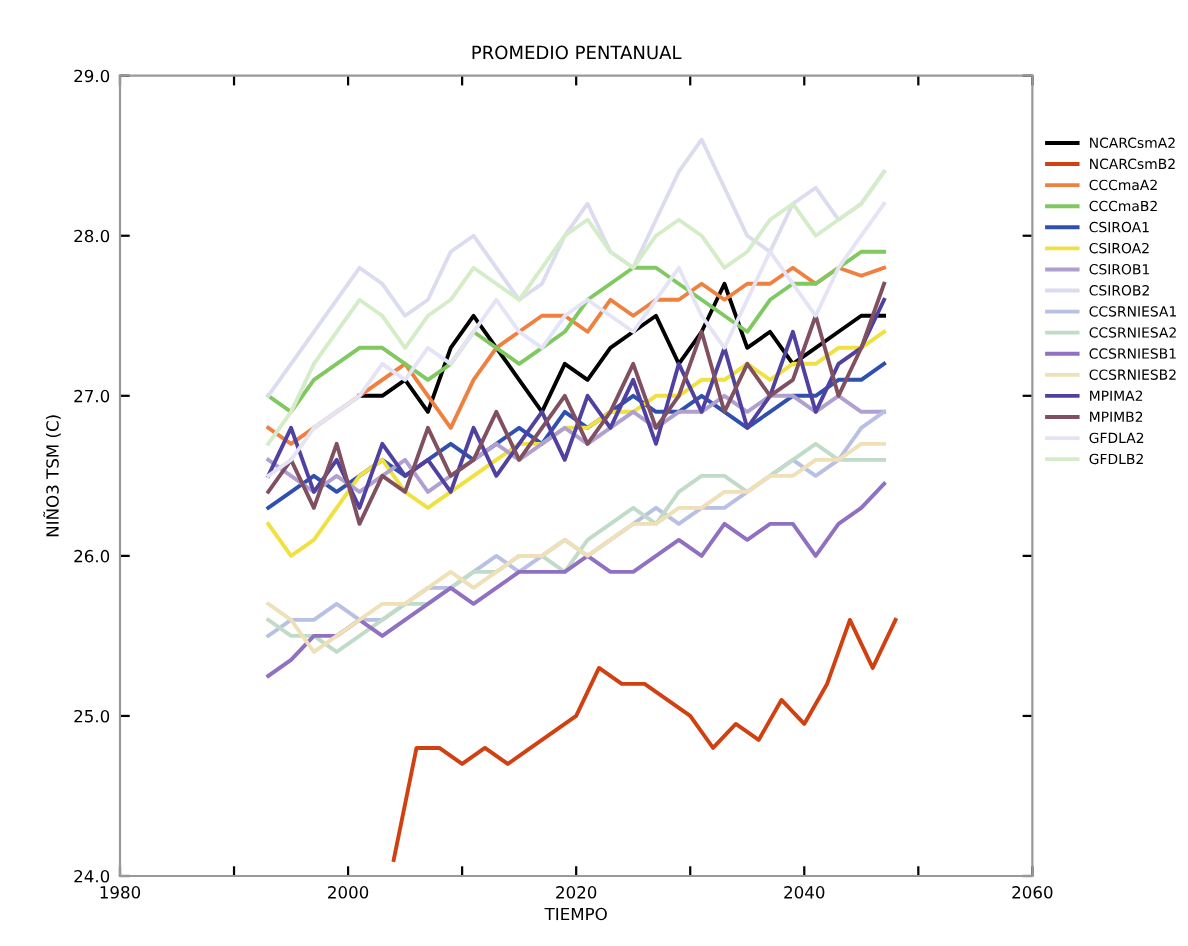  What do you see at coordinates (575, 914) in the screenshot?
I see `x-axis-title: TIEMPO` at bounding box center [575, 914].